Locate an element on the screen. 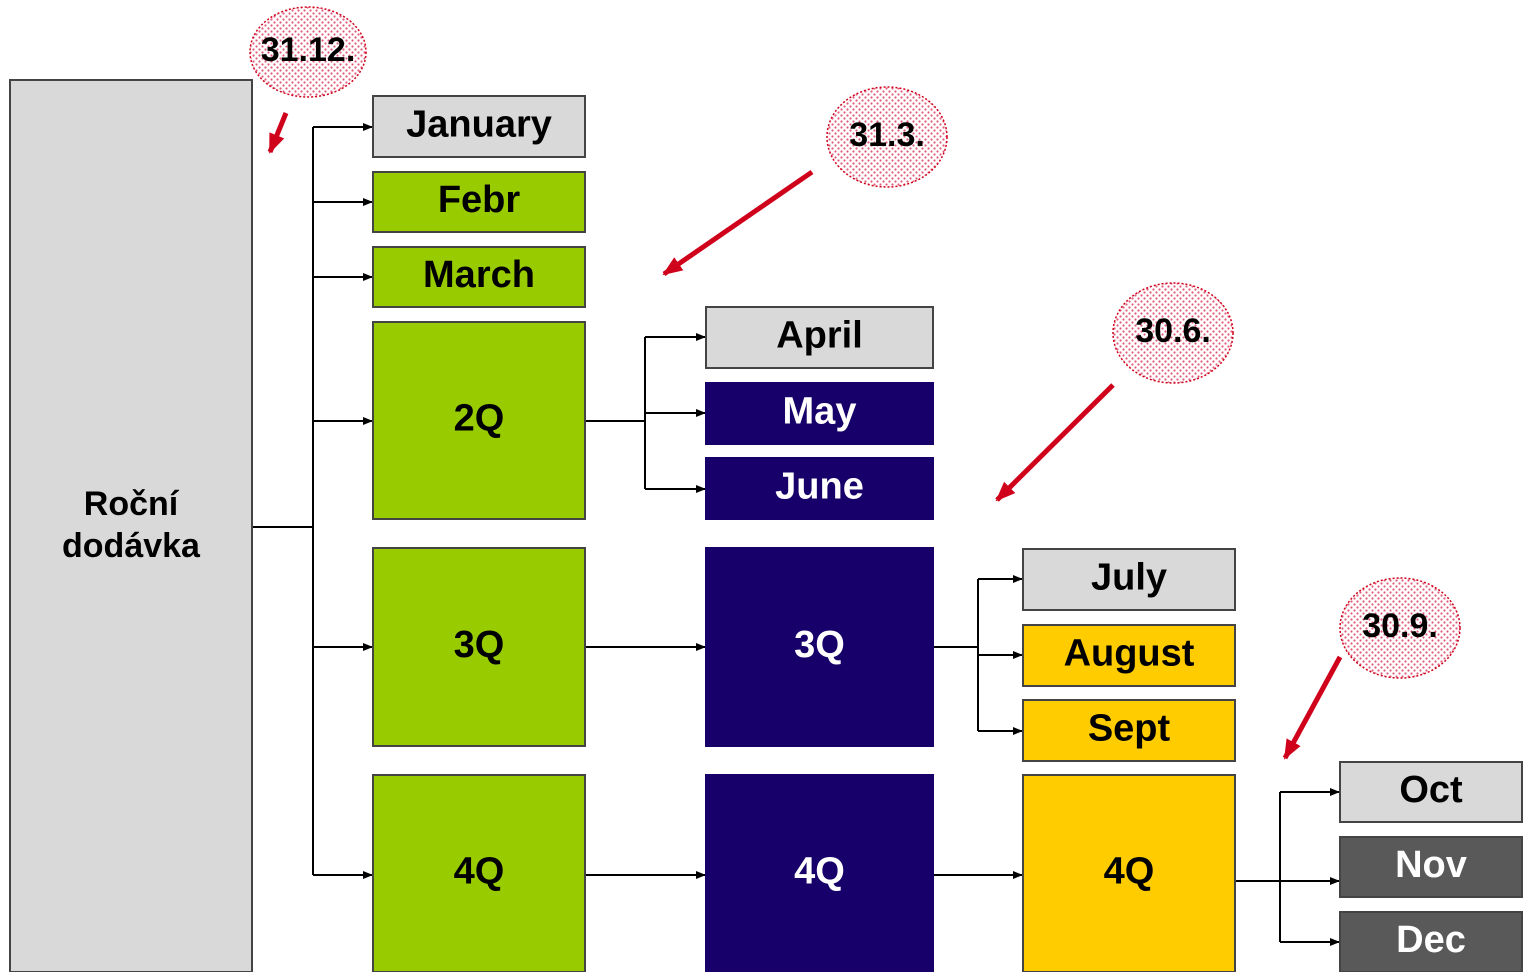 Image resolution: width=1525 pixels, height=972 pixels. node-label: Sept is located at coordinates (1129, 729).